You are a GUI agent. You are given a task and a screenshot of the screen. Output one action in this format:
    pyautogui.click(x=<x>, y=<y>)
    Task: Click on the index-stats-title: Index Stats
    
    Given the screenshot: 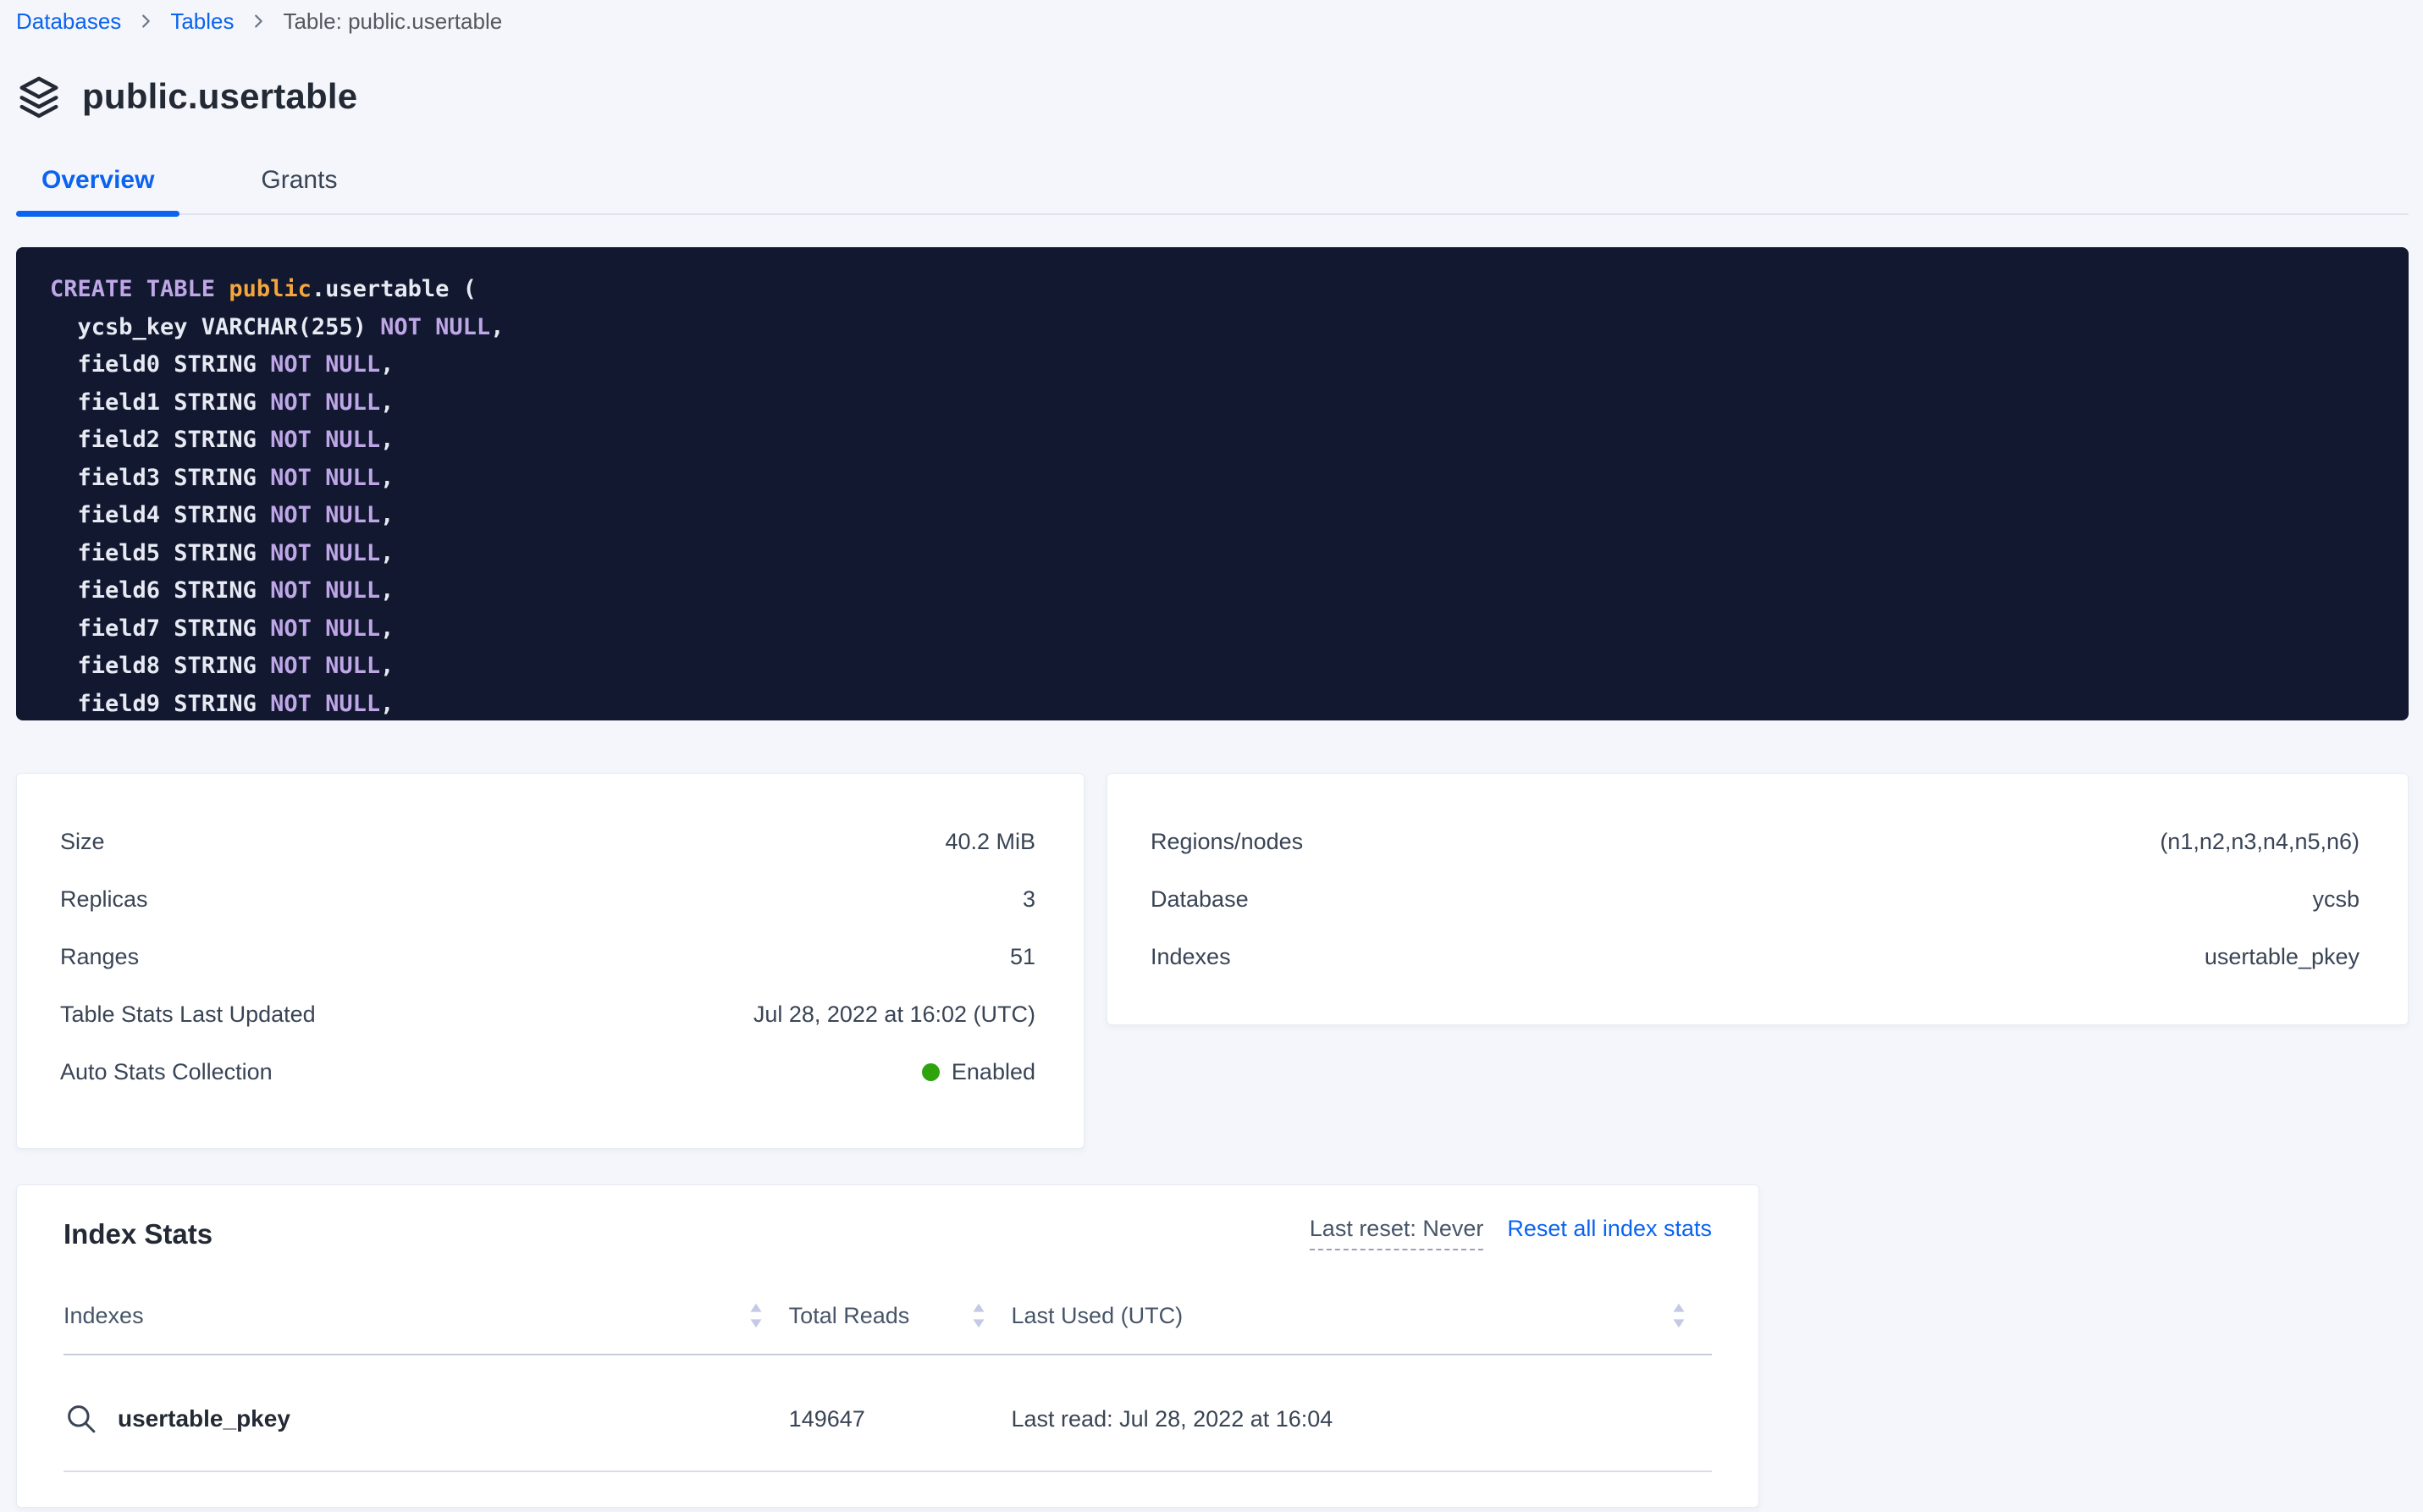 What is the action you would take?
    pyautogui.click(x=138, y=1234)
    